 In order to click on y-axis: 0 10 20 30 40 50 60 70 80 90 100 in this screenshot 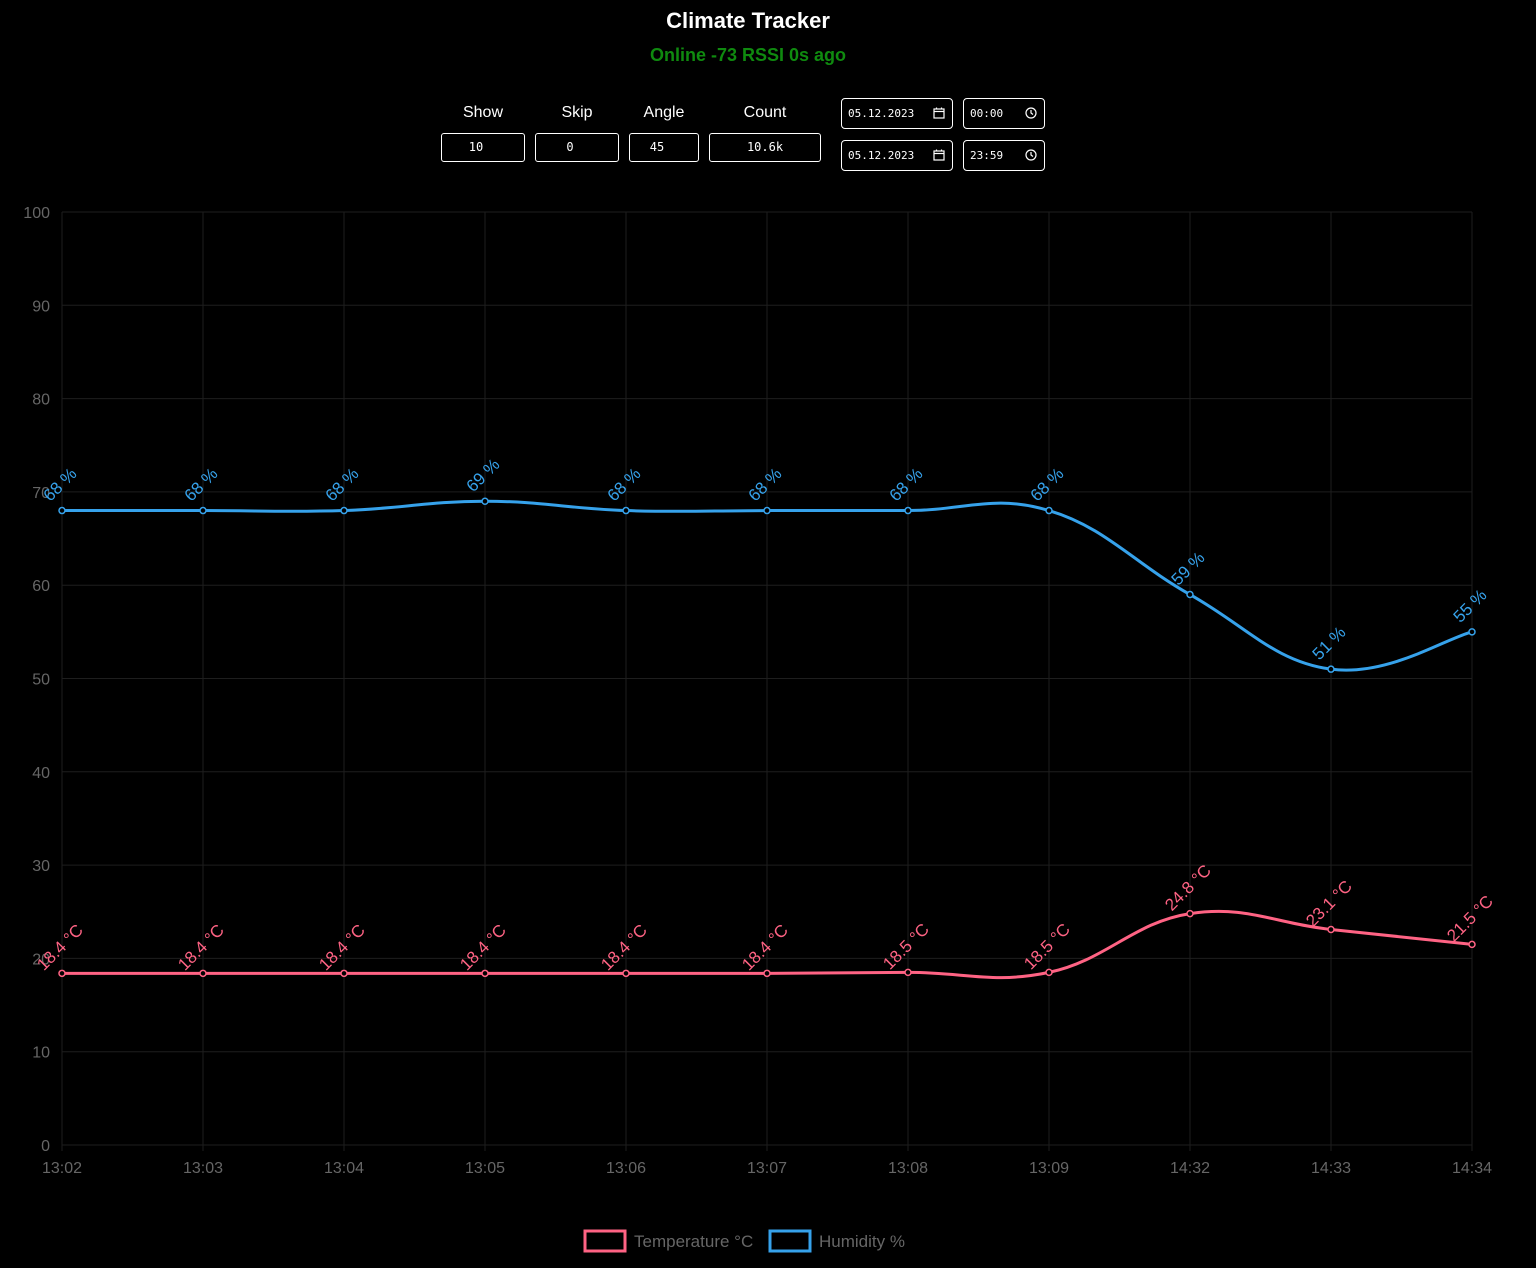, I will do `click(36, 680)`.